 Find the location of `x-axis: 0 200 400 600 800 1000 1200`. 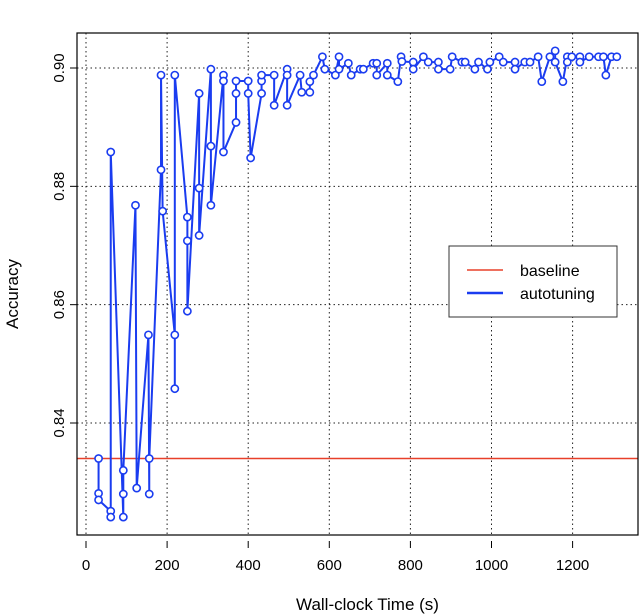

x-axis: 0 200 400 600 800 1000 1200 is located at coordinates (335, 557).